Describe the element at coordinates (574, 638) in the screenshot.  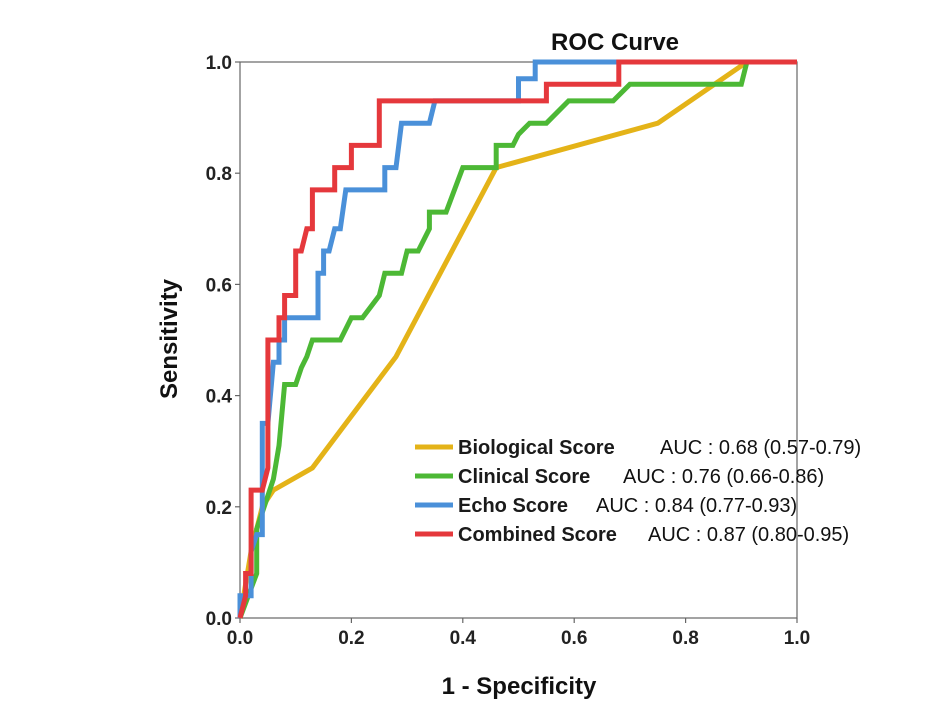
I see `x-tick-label: 0.6` at that location.